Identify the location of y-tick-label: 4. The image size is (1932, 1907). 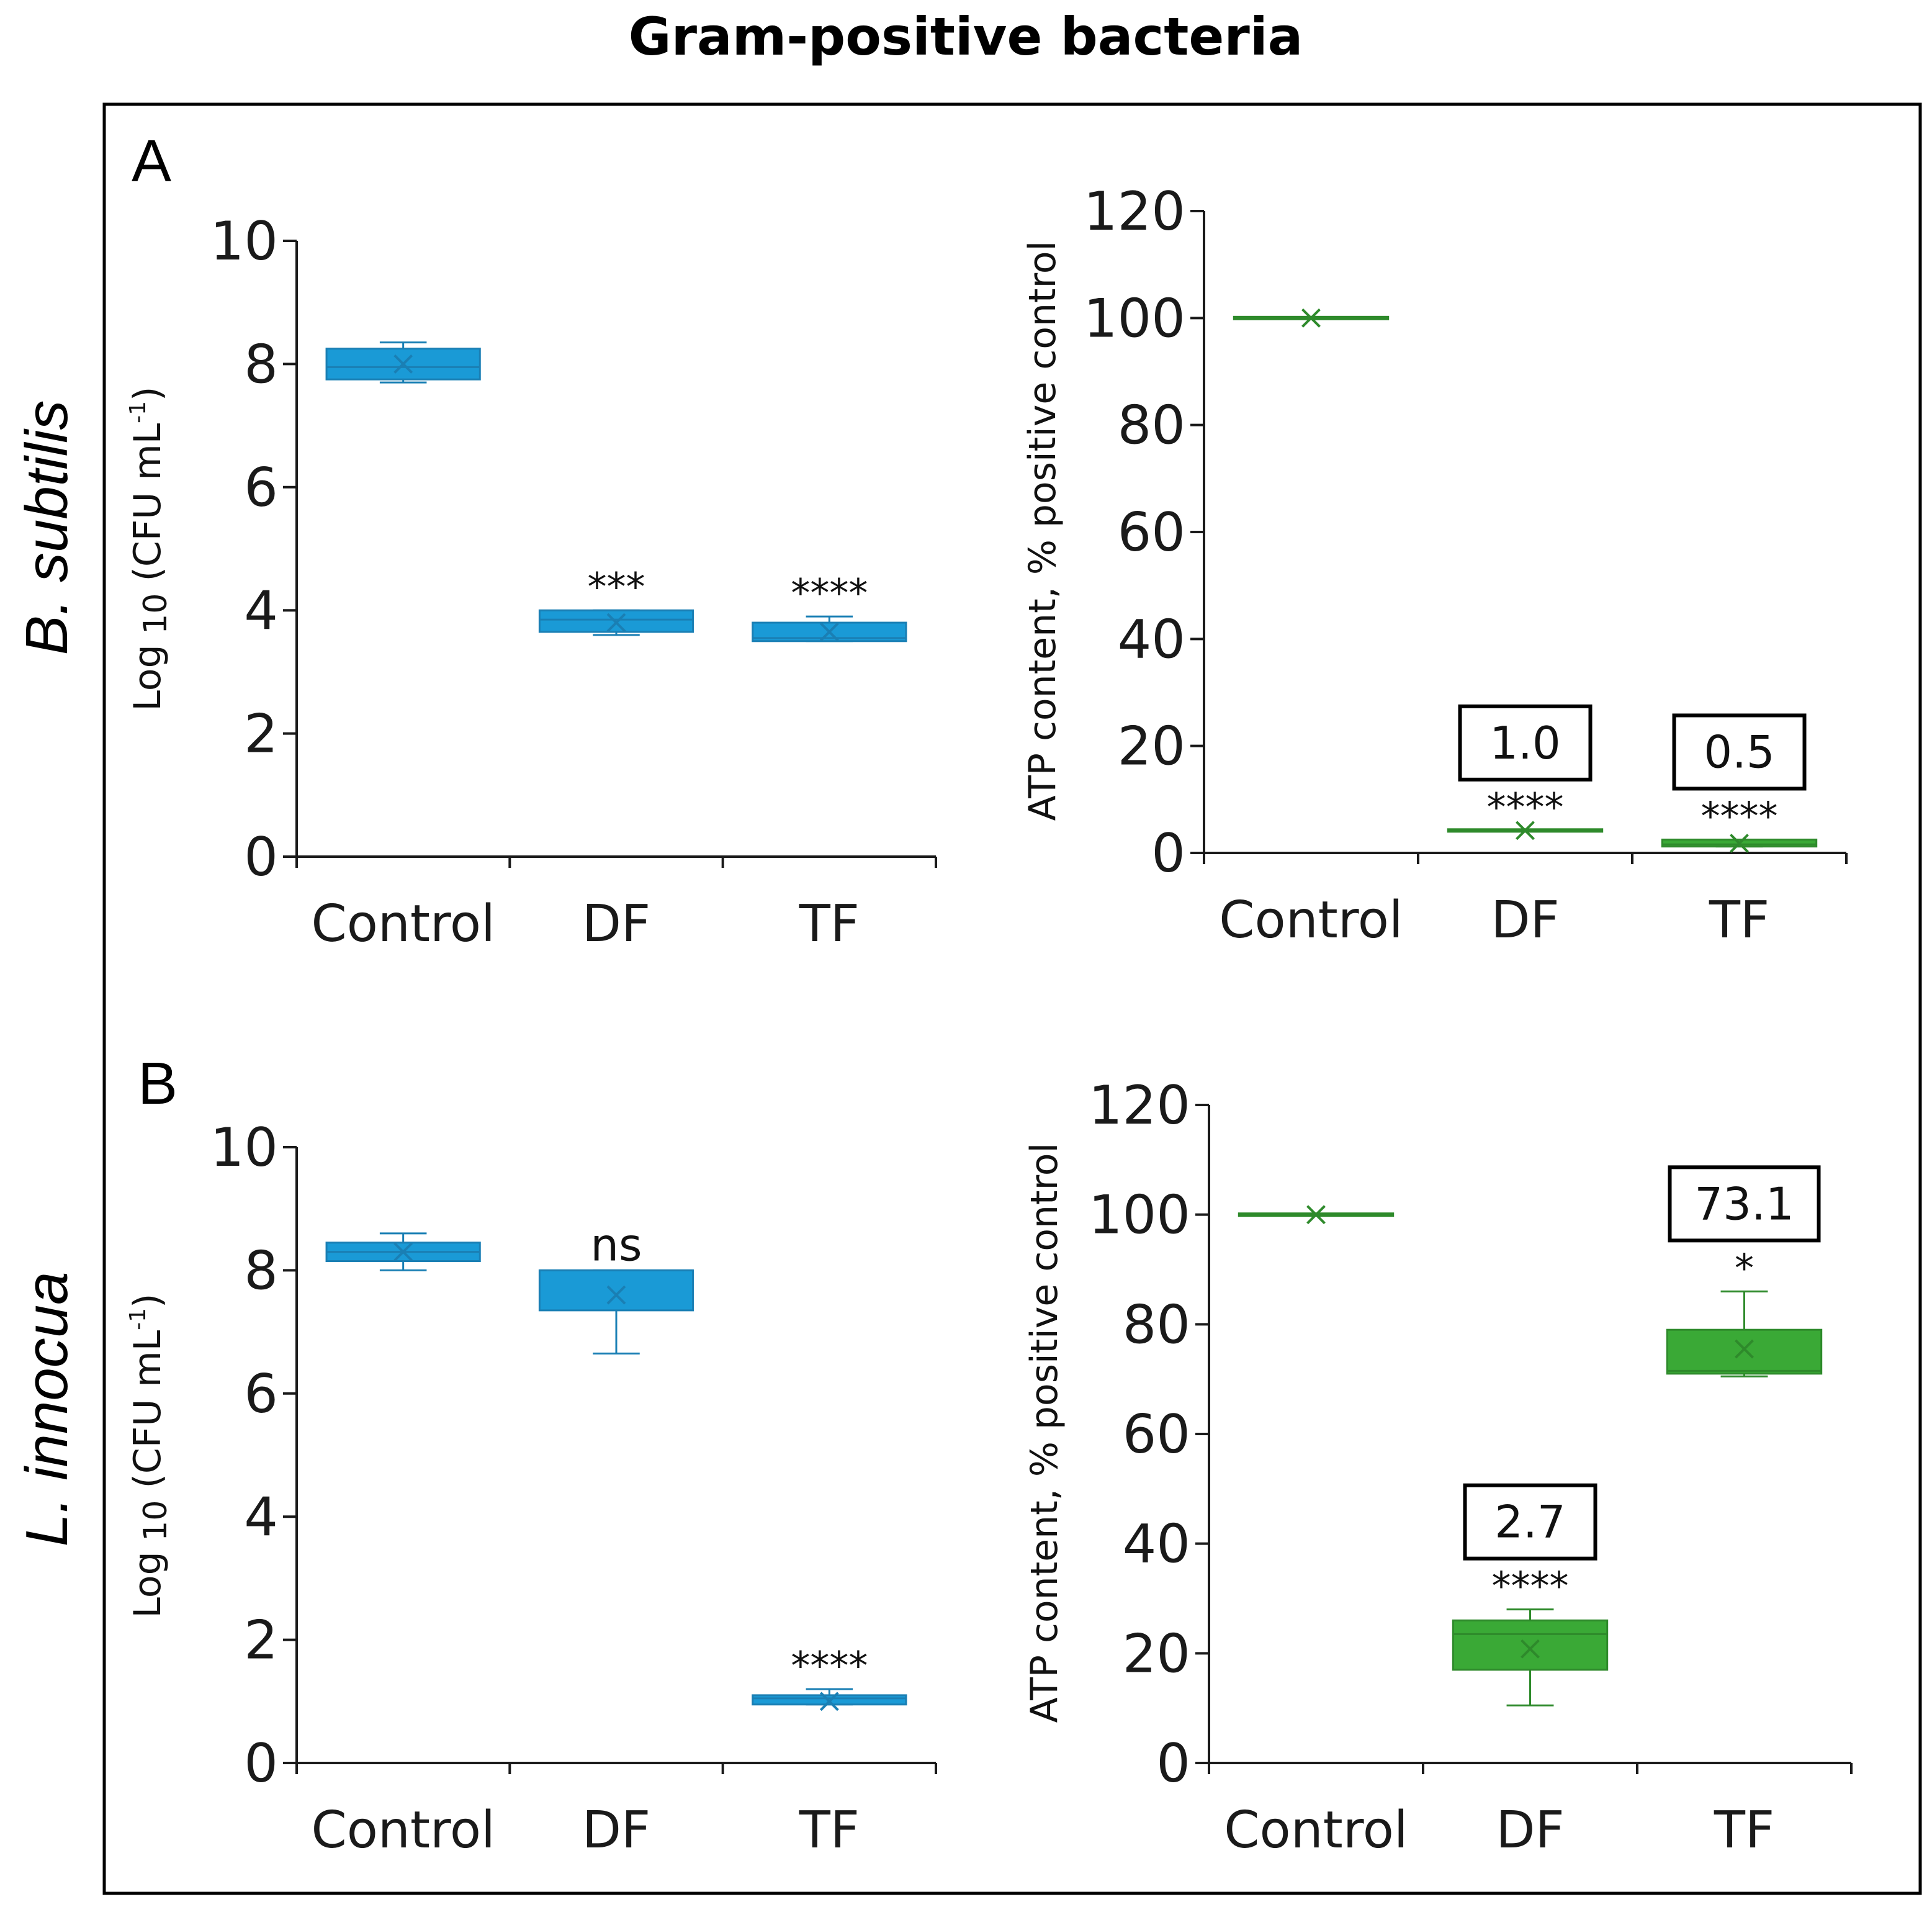
(261, 1517).